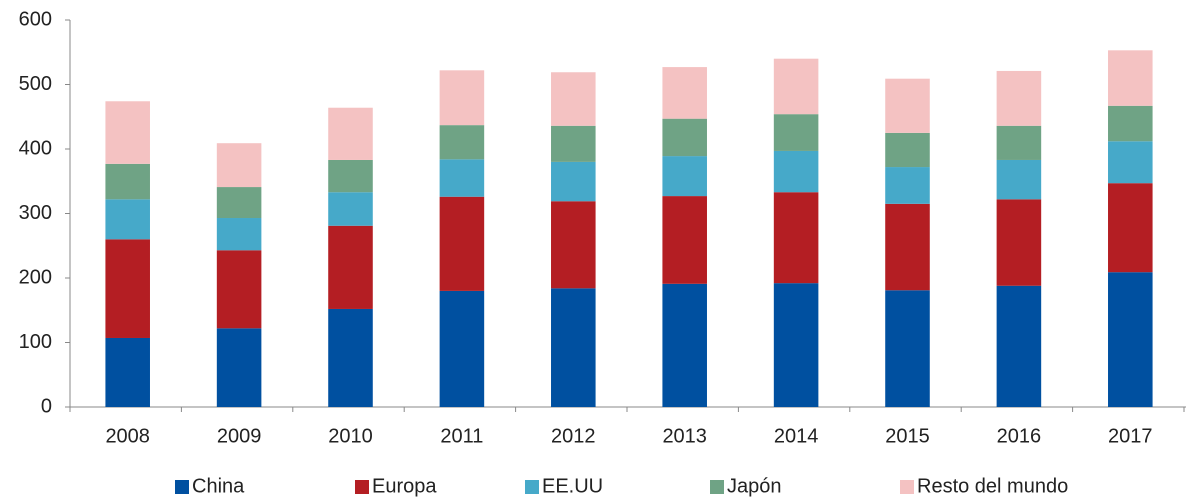  What do you see at coordinates (46, 406) in the screenshot?
I see `y-tick-label: 0` at bounding box center [46, 406].